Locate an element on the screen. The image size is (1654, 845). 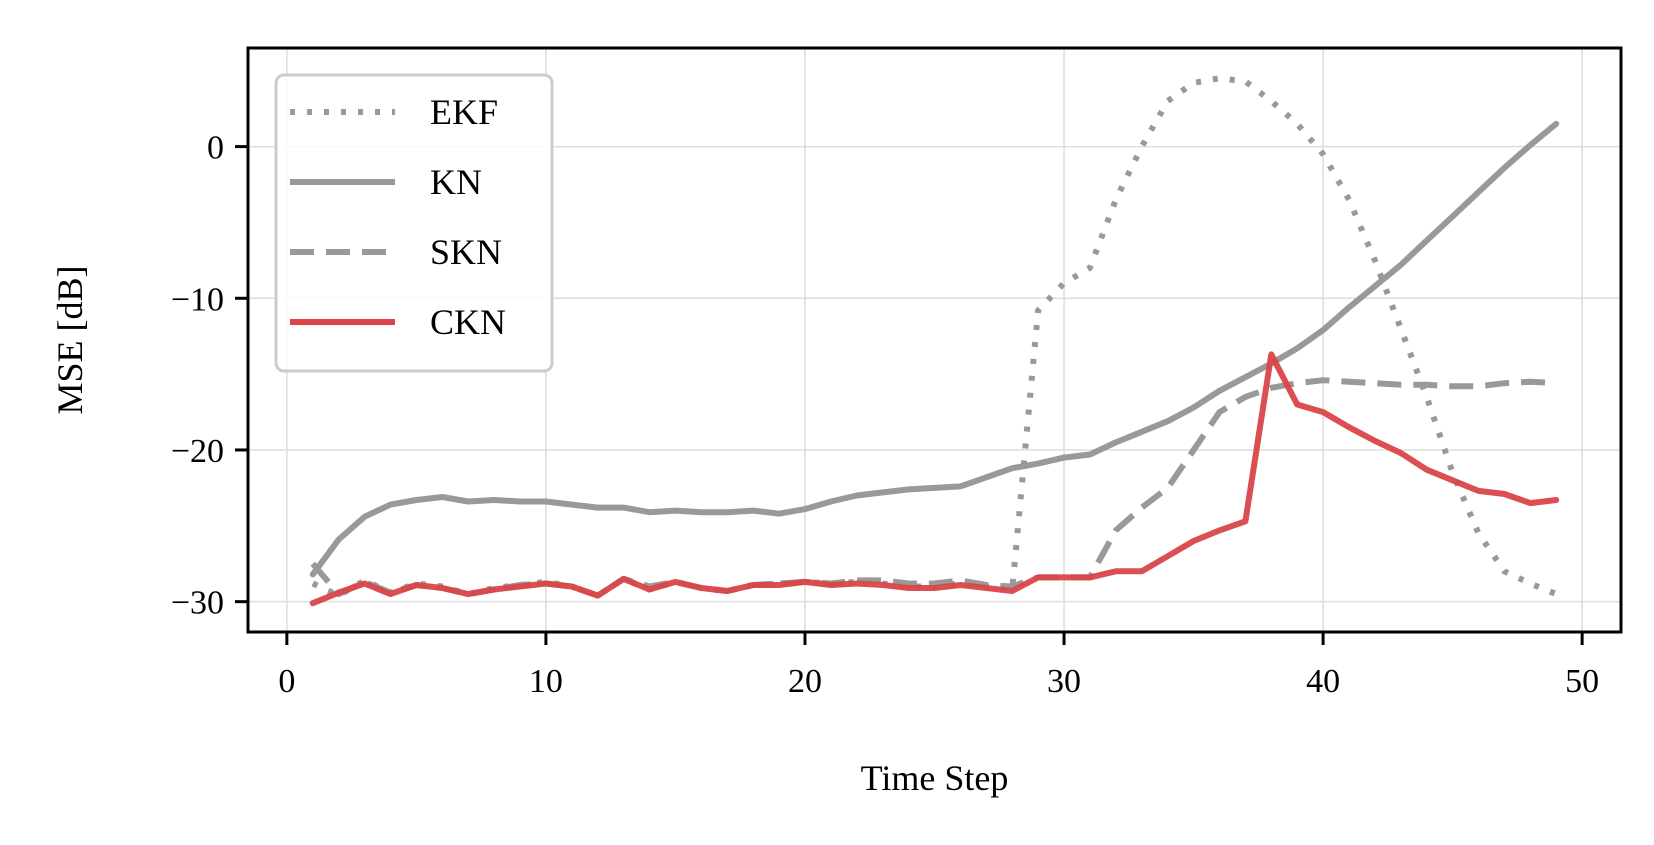
legend-label-ekf: EKF is located at coordinates (464, 112).